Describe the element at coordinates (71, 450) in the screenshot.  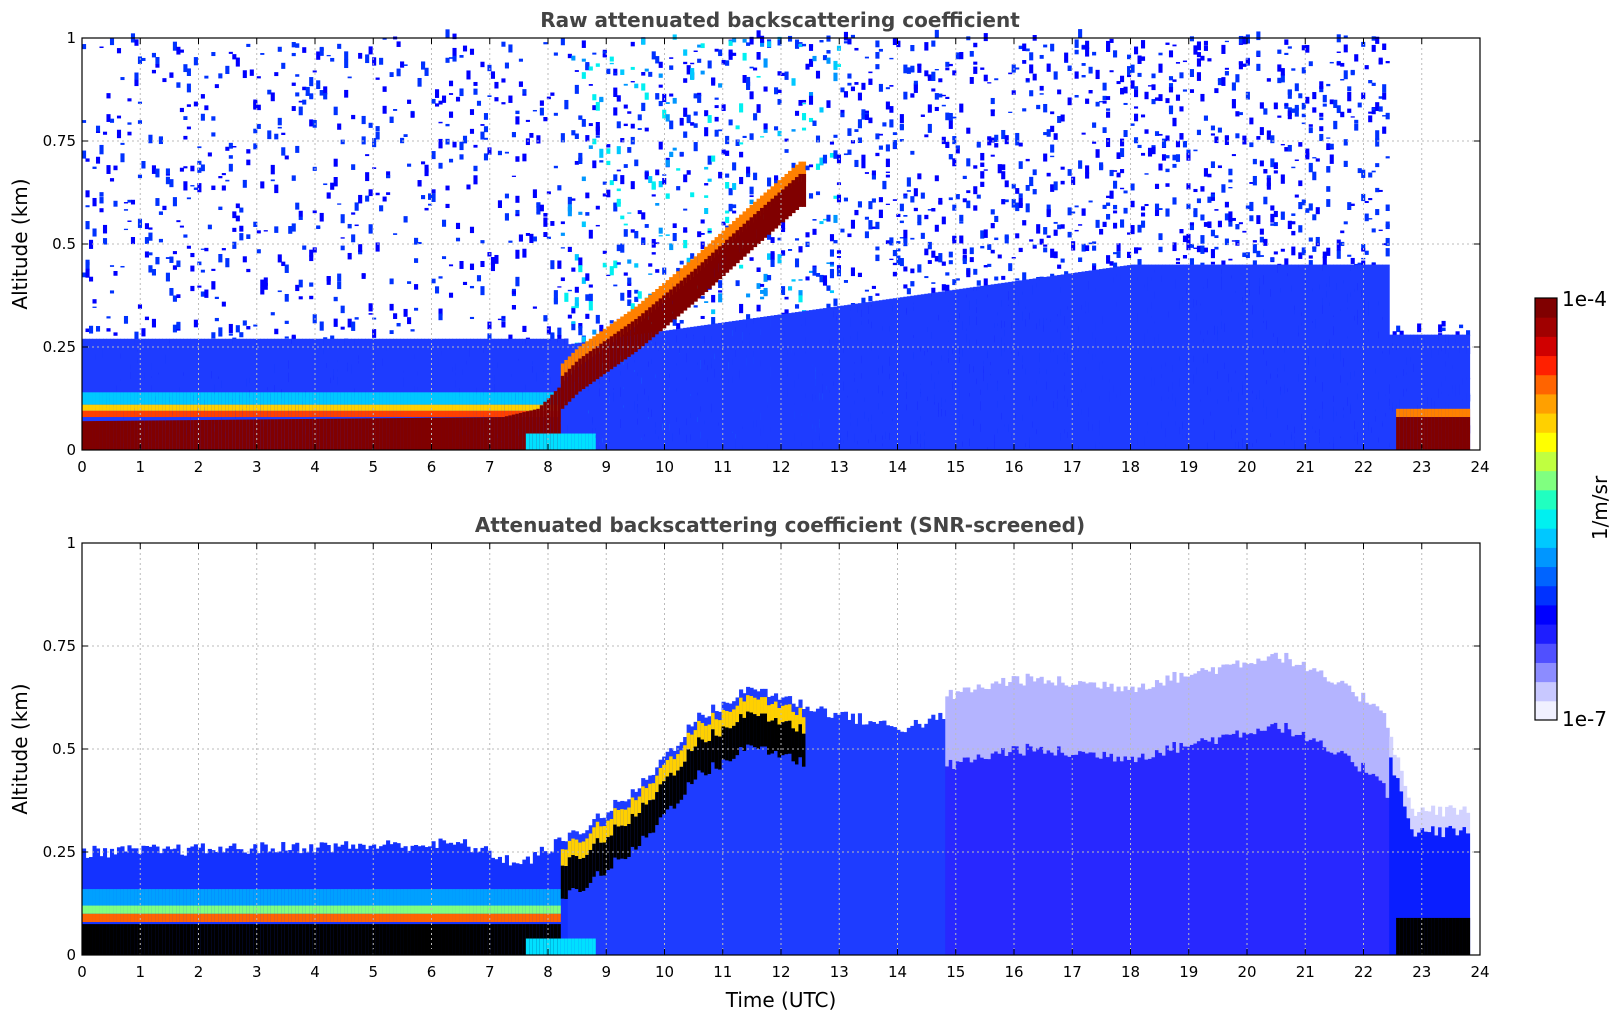
I see `raw-y-tick-label: 0` at that location.